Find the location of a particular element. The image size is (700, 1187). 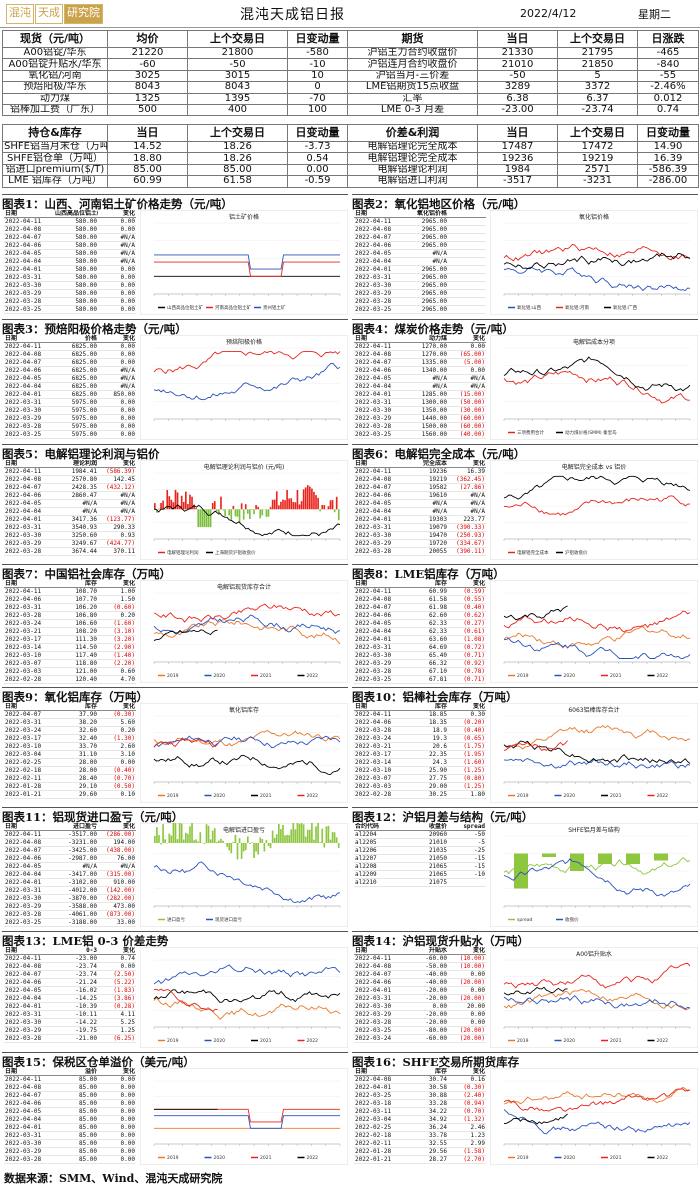

table-cell: 2022-04-01 is located at coordinates (379, 1087).